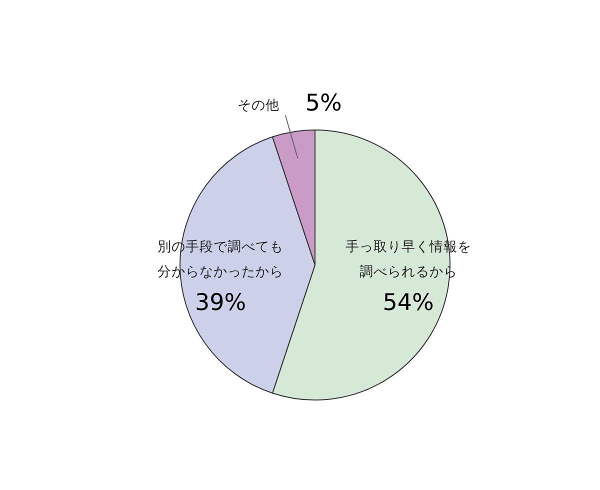 This screenshot has height=490, width=600. I want to click on data-label: 54%, so click(408, 303).